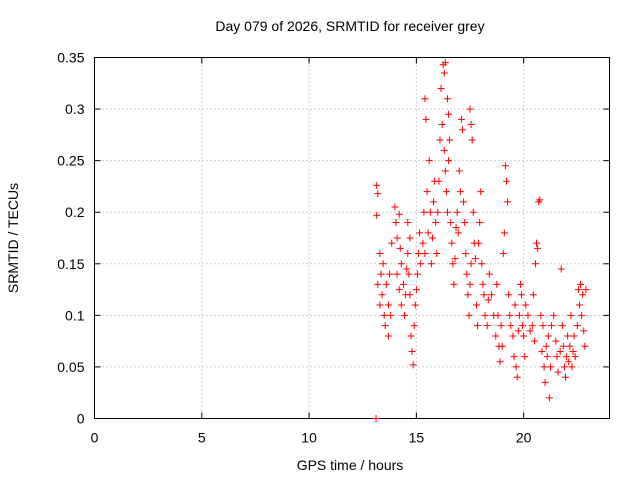 The width and height of the screenshot is (640, 480). What do you see at coordinates (70, 367) in the screenshot?
I see `y-tick-label: 0.05` at bounding box center [70, 367].